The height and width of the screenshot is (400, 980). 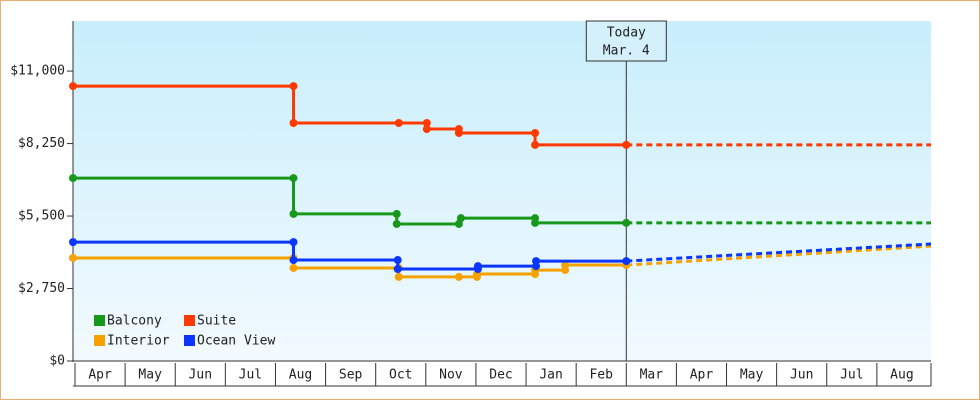 What do you see at coordinates (400, 375) in the screenshot?
I see `x-tick-label: Oct` at bounding box center [400, 375].